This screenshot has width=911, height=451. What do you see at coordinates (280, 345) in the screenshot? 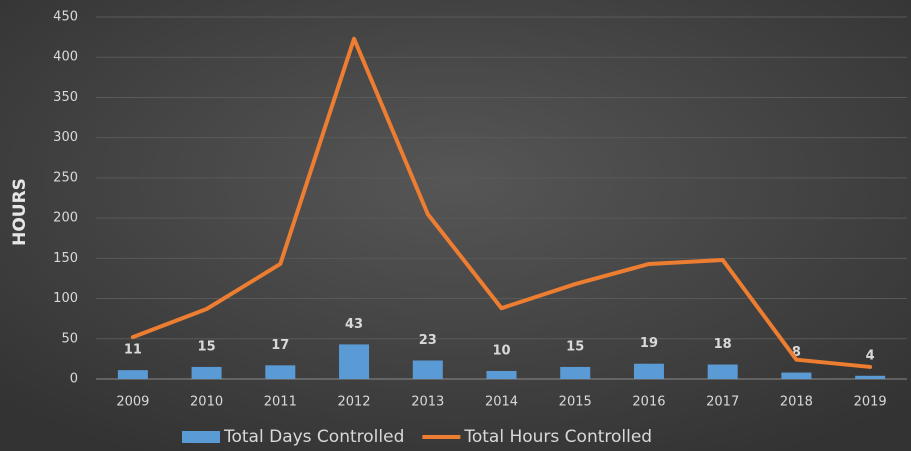
I see `data-label: 17` at bounding box center [280, 345].